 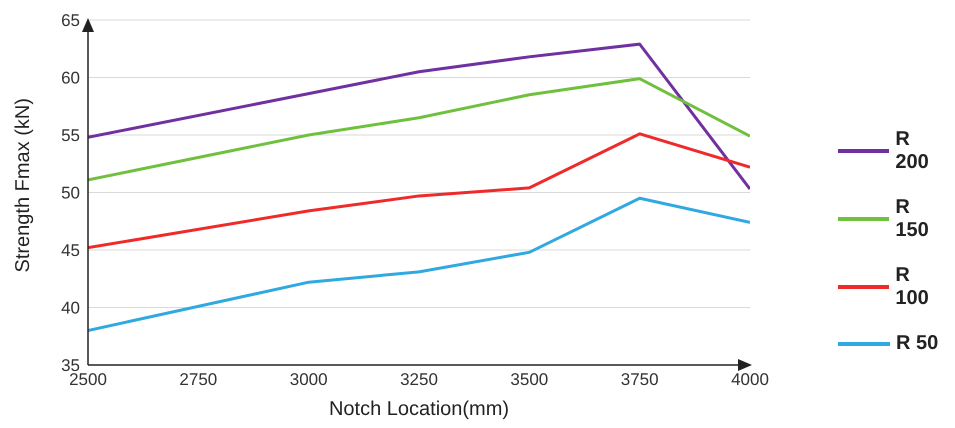 I want to click on legend-label: R 150, so click(x=912, y=219).